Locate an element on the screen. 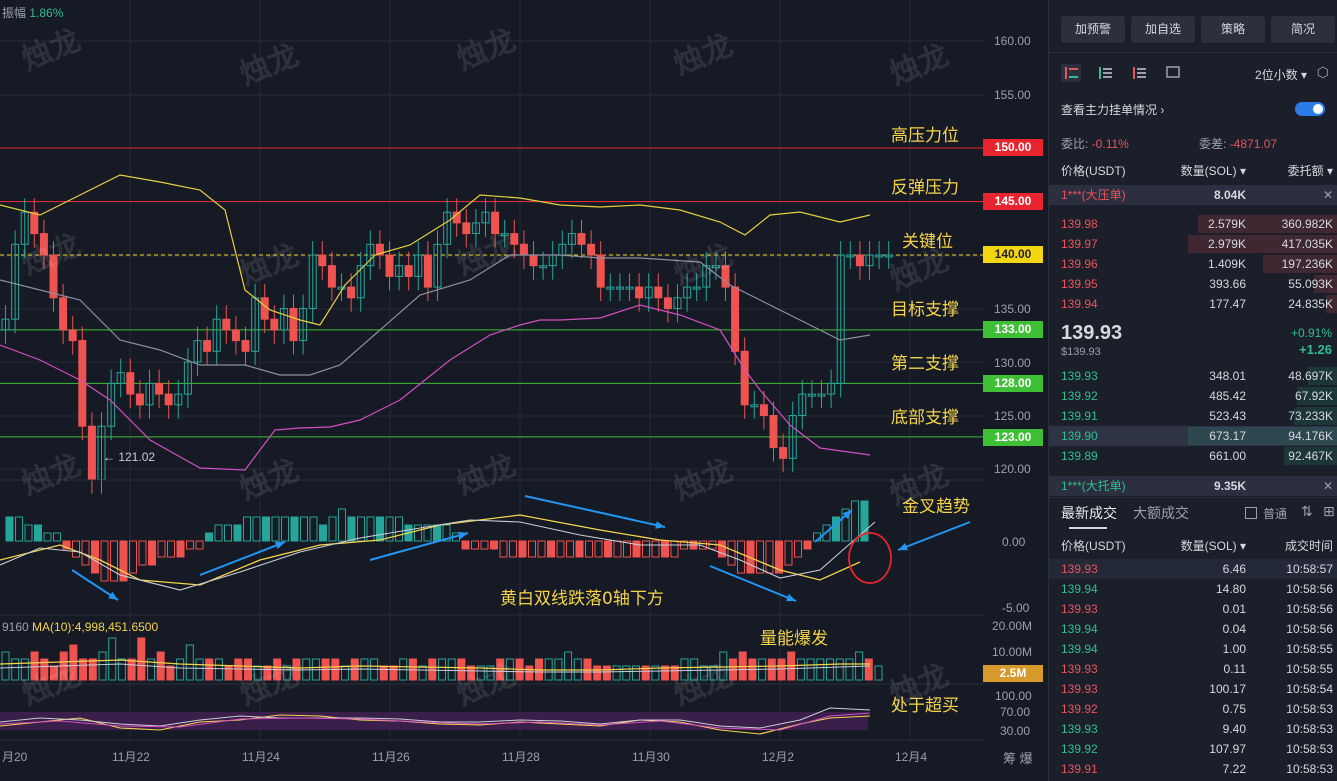 The height and width of the screenshot is (781, 1337). volume-axis-20m: 20.00M is located at coordinates (1012, 626).